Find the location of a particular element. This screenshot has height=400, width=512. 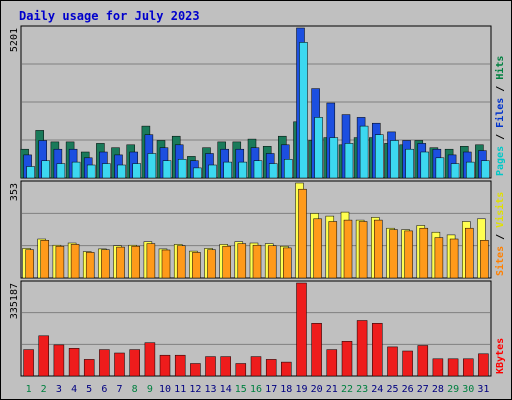

x-tick-label-14: 14 is located at coordinates (226, 389).